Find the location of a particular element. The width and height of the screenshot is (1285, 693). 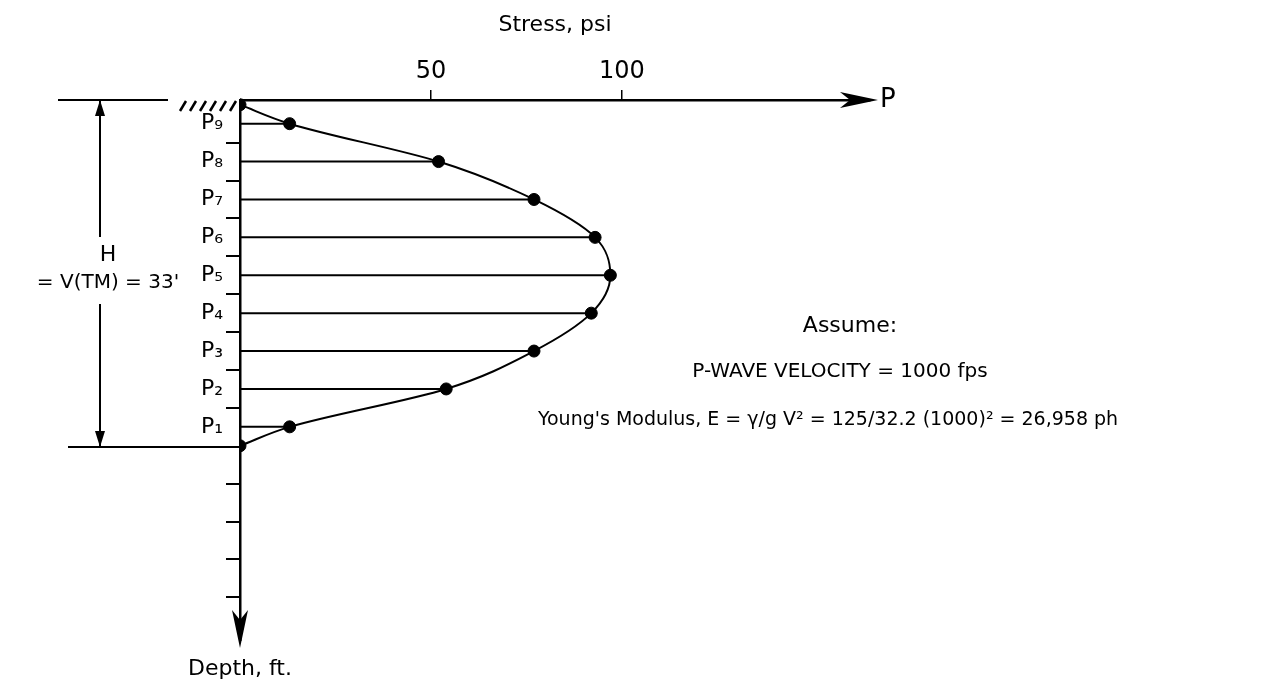

x-axis-title: Stress, psi is located at coordinates (555, 23).